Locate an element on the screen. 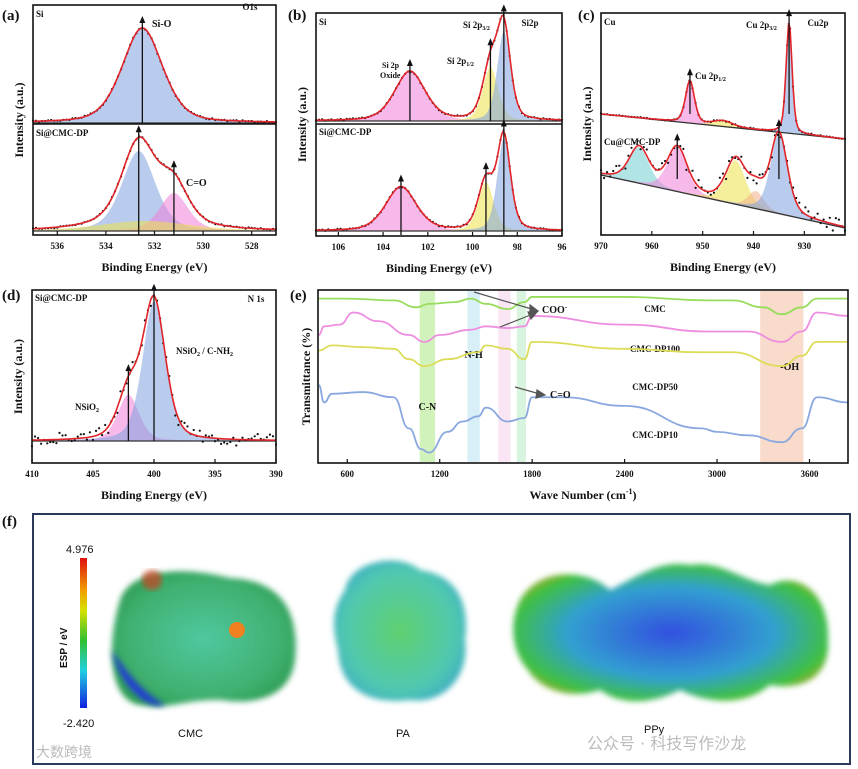 This screenshot has height=769, width=858. x-tick-label: 536 is located at coordinates (58, 246).